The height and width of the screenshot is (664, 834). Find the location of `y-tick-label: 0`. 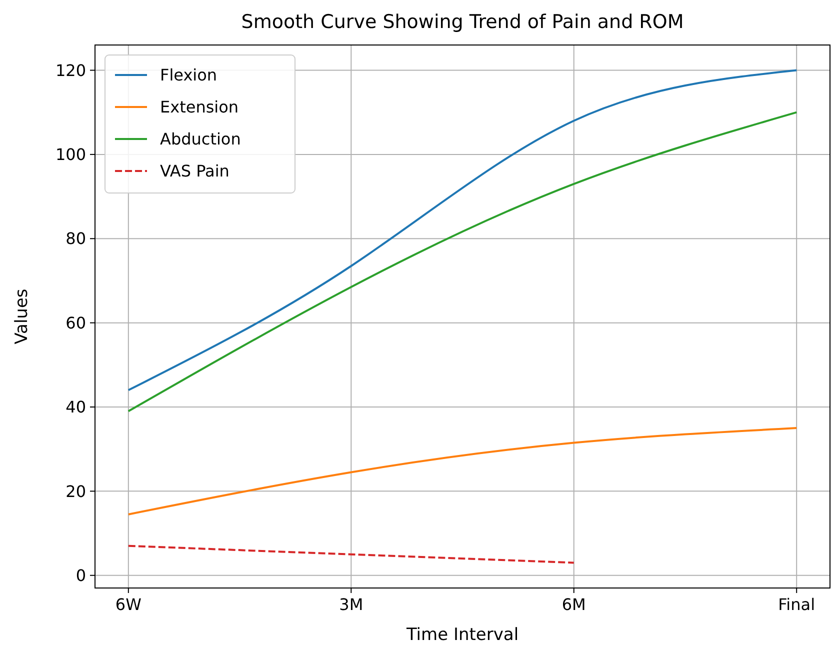

y-tick-label: 0 is located at coordinates (81, 575).